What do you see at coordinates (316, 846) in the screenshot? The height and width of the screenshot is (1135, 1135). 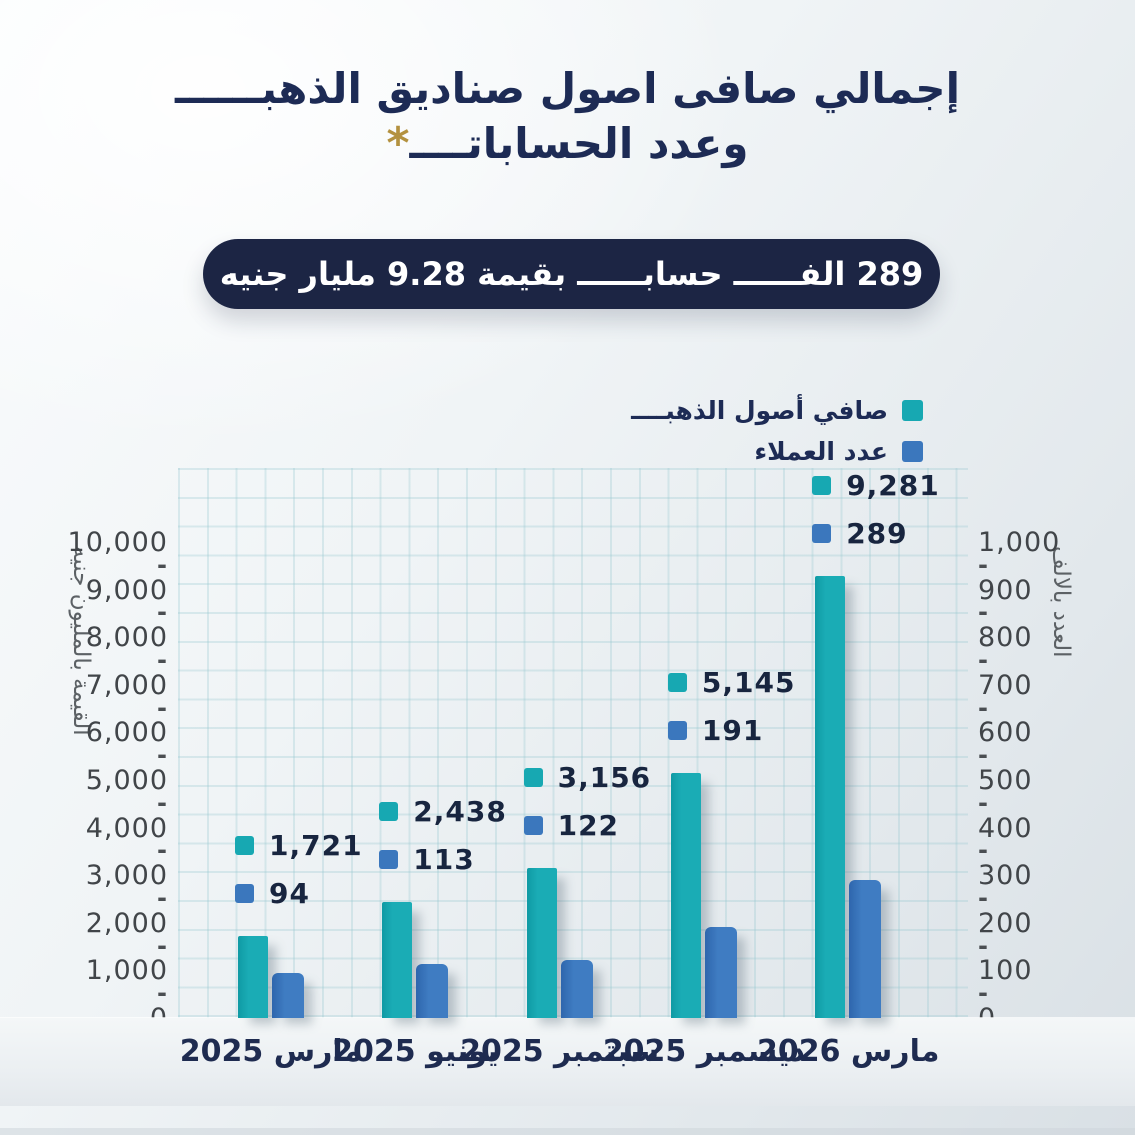 I see `value-net-assets: 1,721` at bounding box center [316, 846].